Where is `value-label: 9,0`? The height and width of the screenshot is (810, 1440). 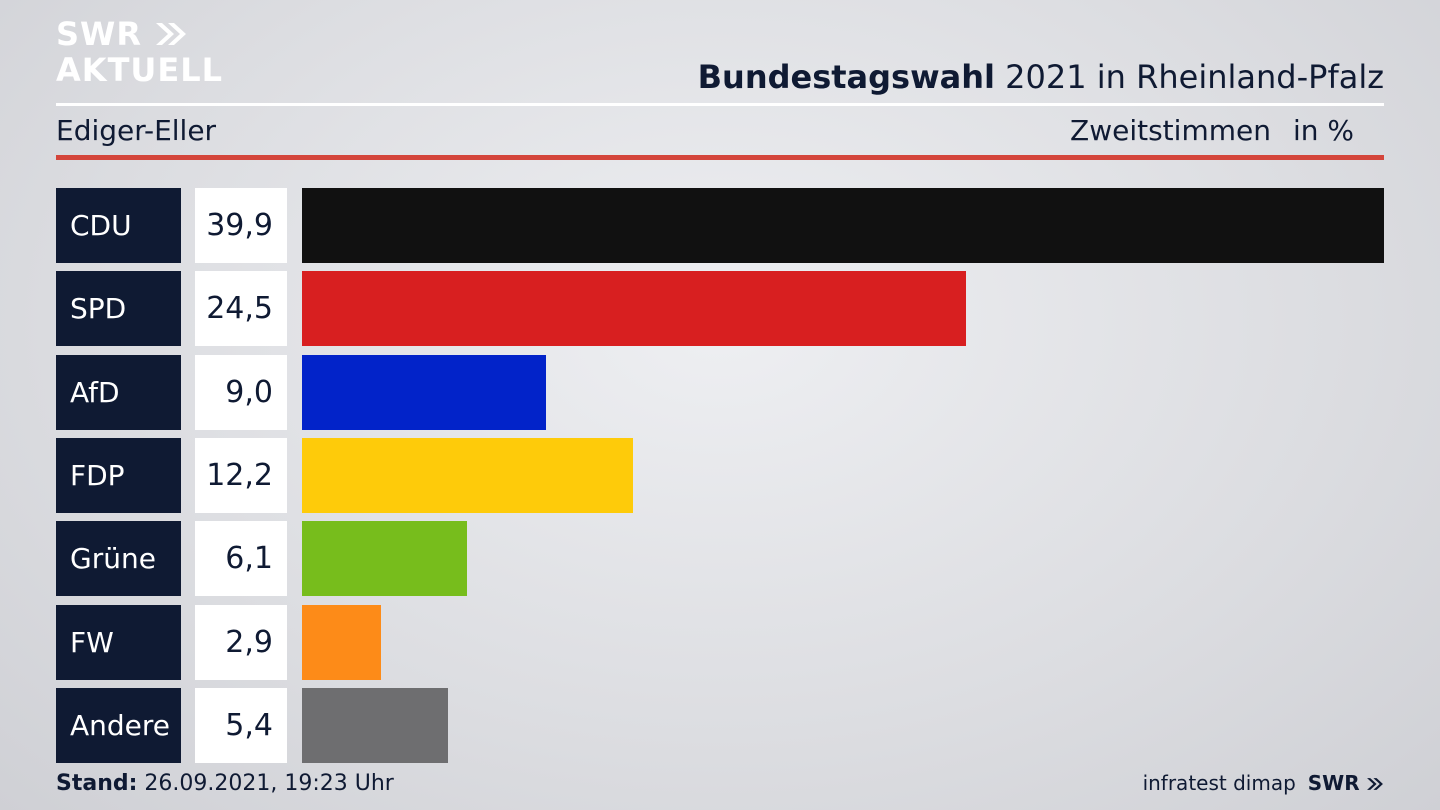 value-label: 9,0 is located at coordinates (241, 392).